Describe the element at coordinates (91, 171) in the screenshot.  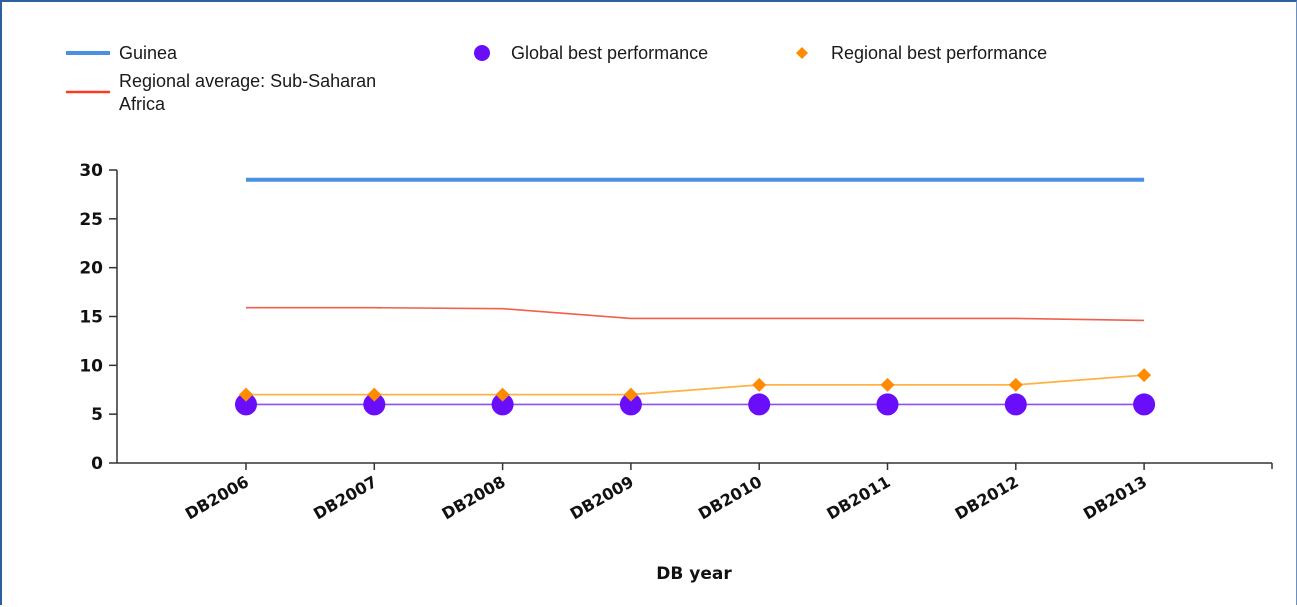
I see `y-tick-label: 30` at that location.